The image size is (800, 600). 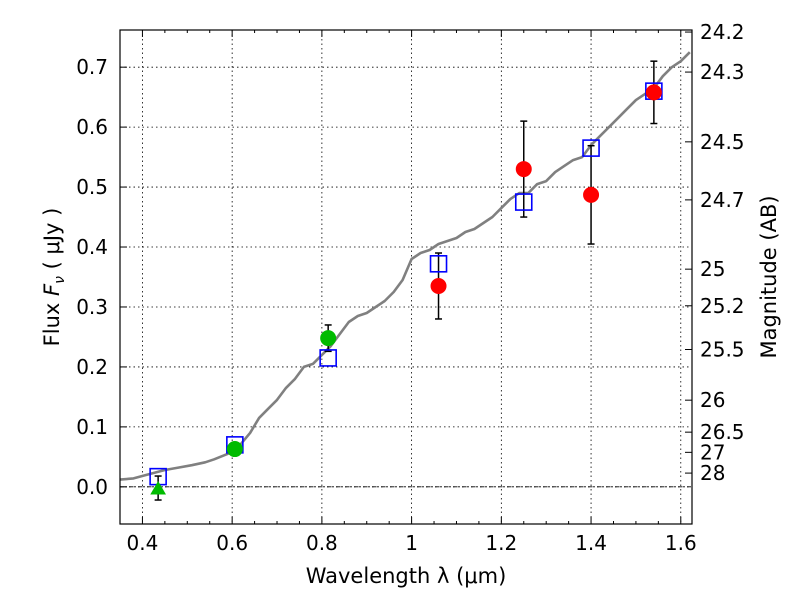 I want to click on y2-tick-label: 24.2, so click(x=722, y=32).